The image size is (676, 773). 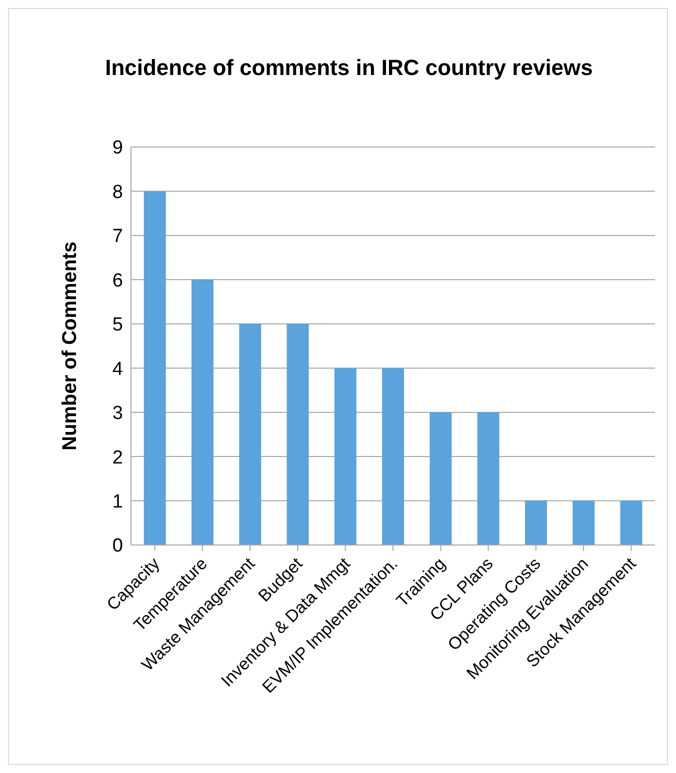 What do you see at coordinates (117, 457) in the screenshot?
I see `y-tick-label: 2` at bounding box center [117, 457].